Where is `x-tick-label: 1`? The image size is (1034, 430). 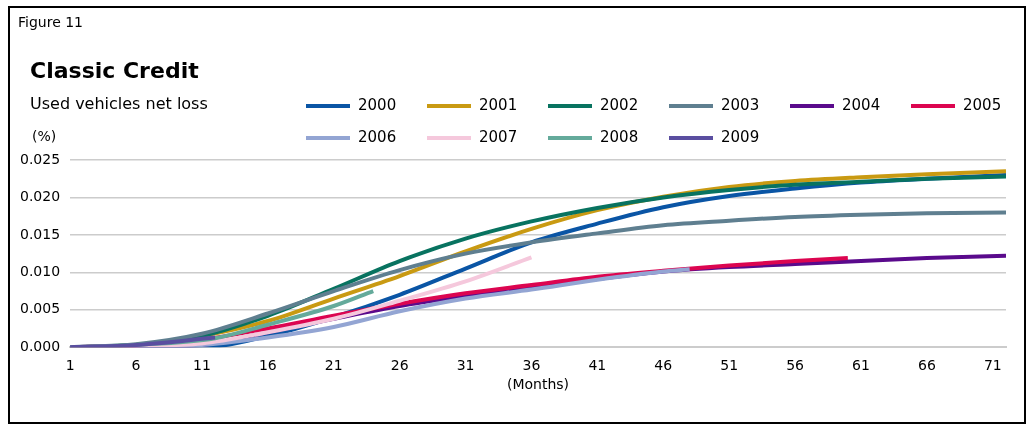 x-tick-label: 1 is located at coordinates (70, 365).